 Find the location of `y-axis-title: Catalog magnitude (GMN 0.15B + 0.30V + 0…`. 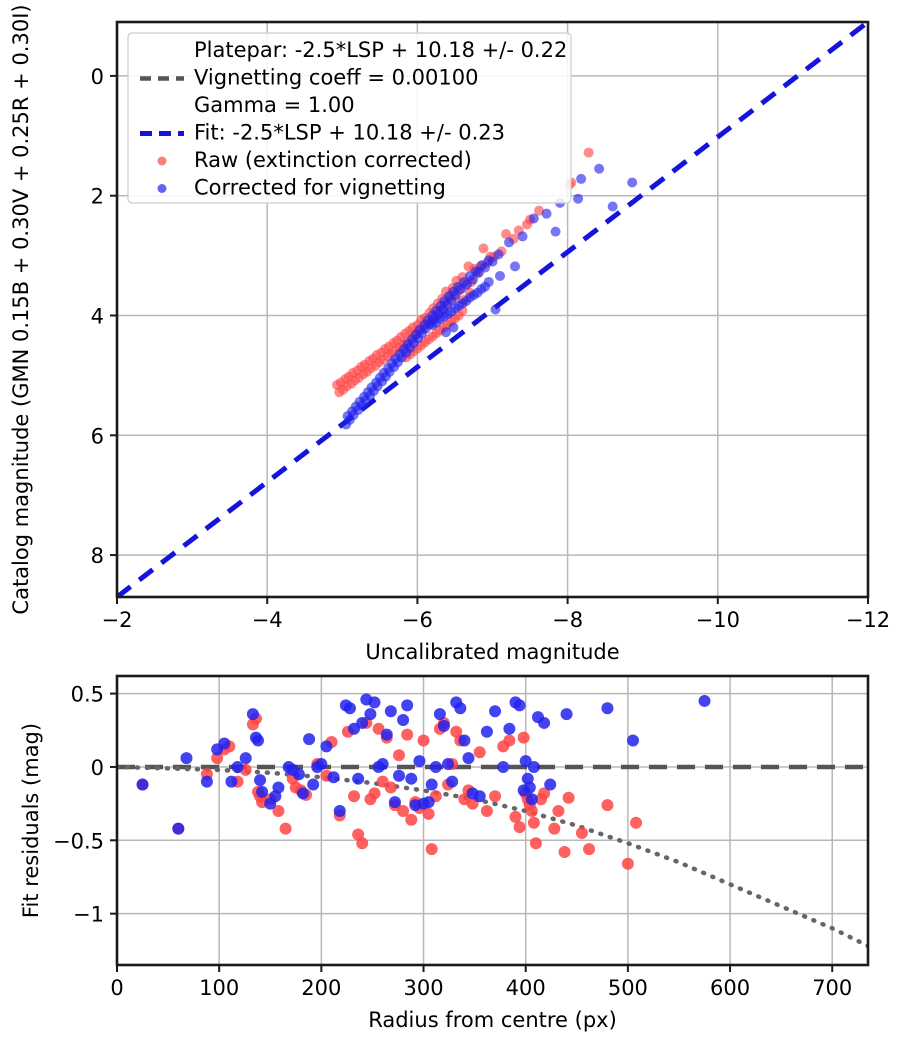

y-axis-title: Catalog magnitude (GMN 0.15B + 0.30V + 0… is located at coordinates (21, 309).